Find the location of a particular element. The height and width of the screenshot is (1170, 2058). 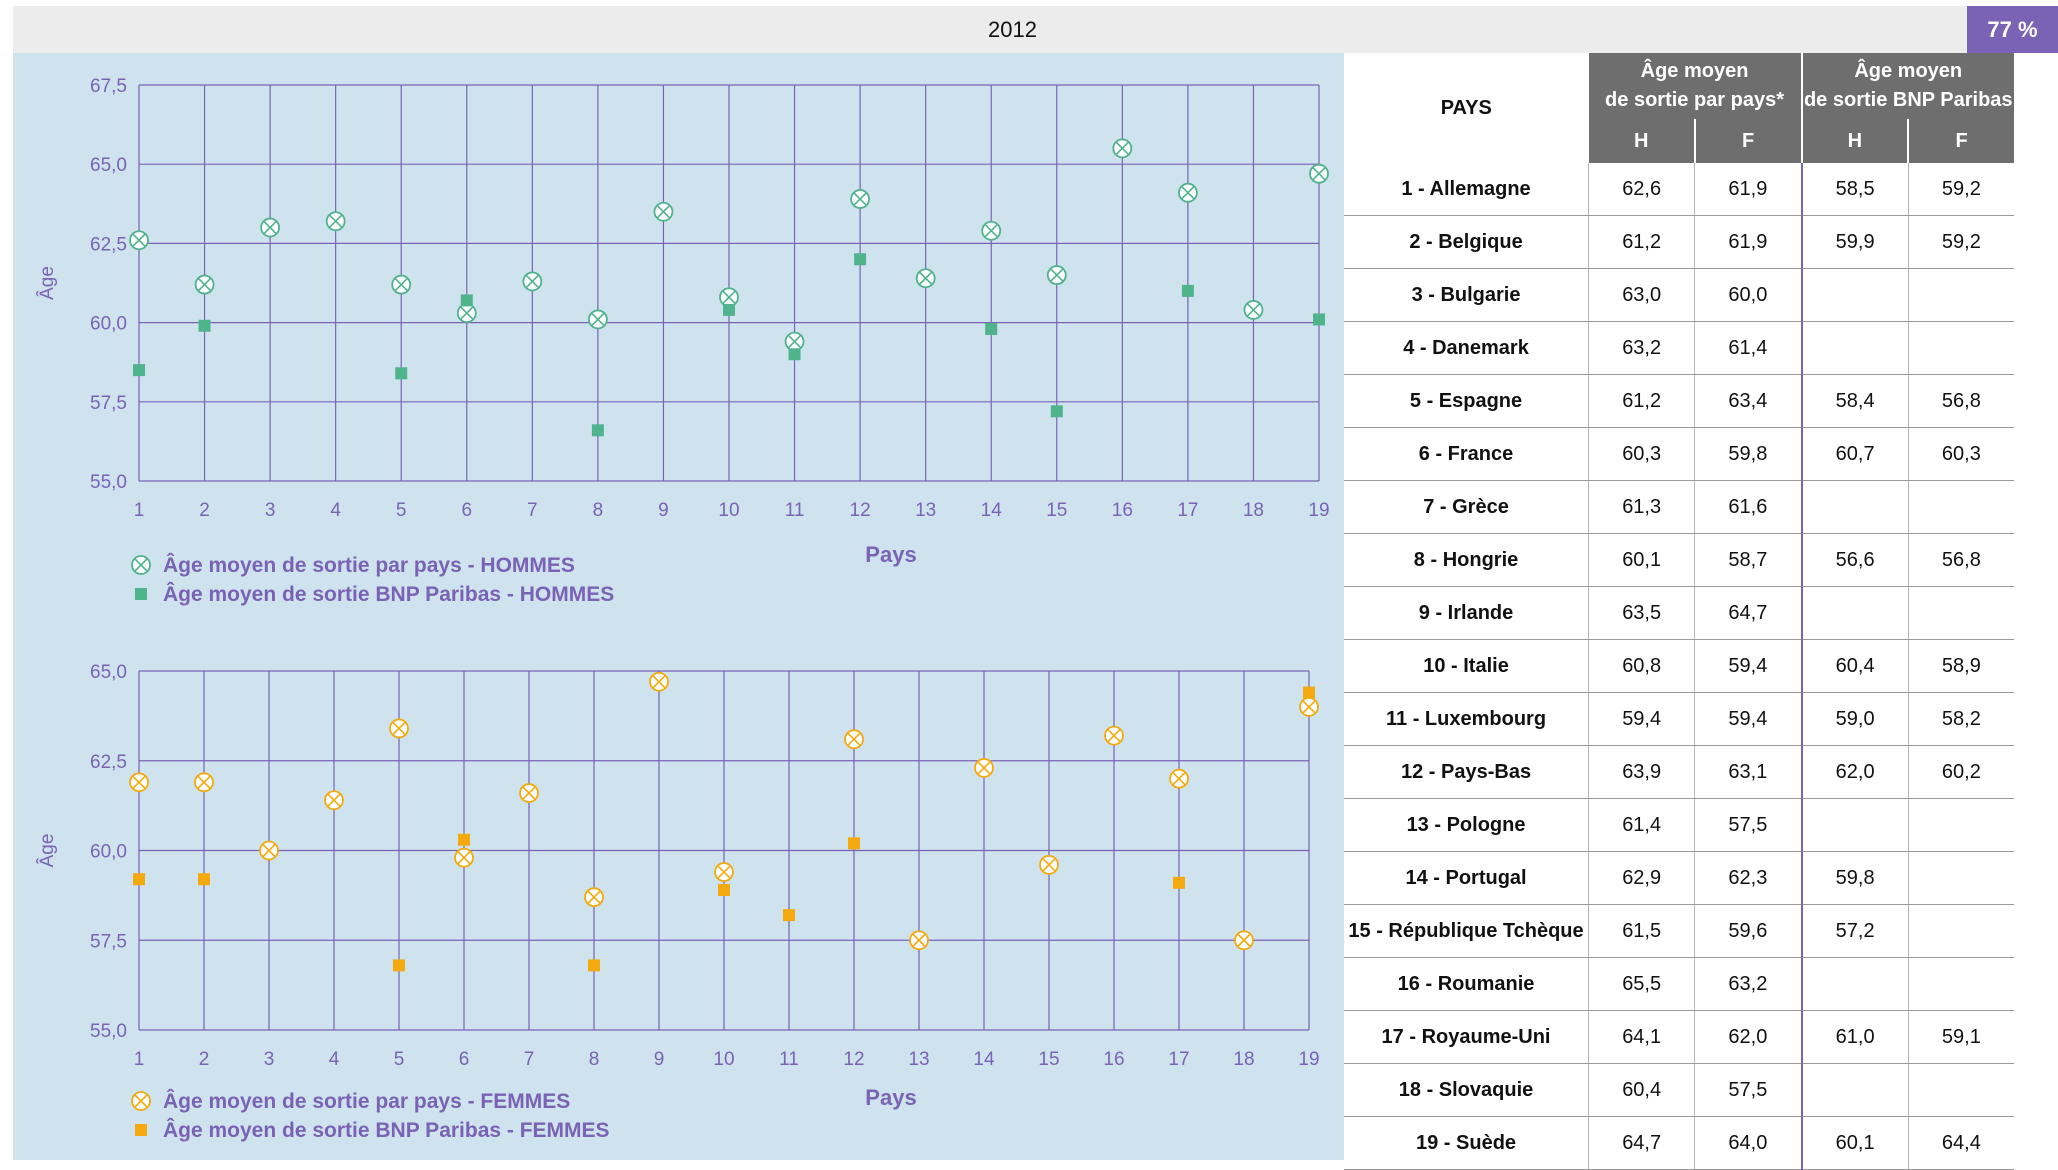

table-row: 12 - Pays-Bas 63,9 63,1 62,0 60,2 is located at coordinates (1679, 772).